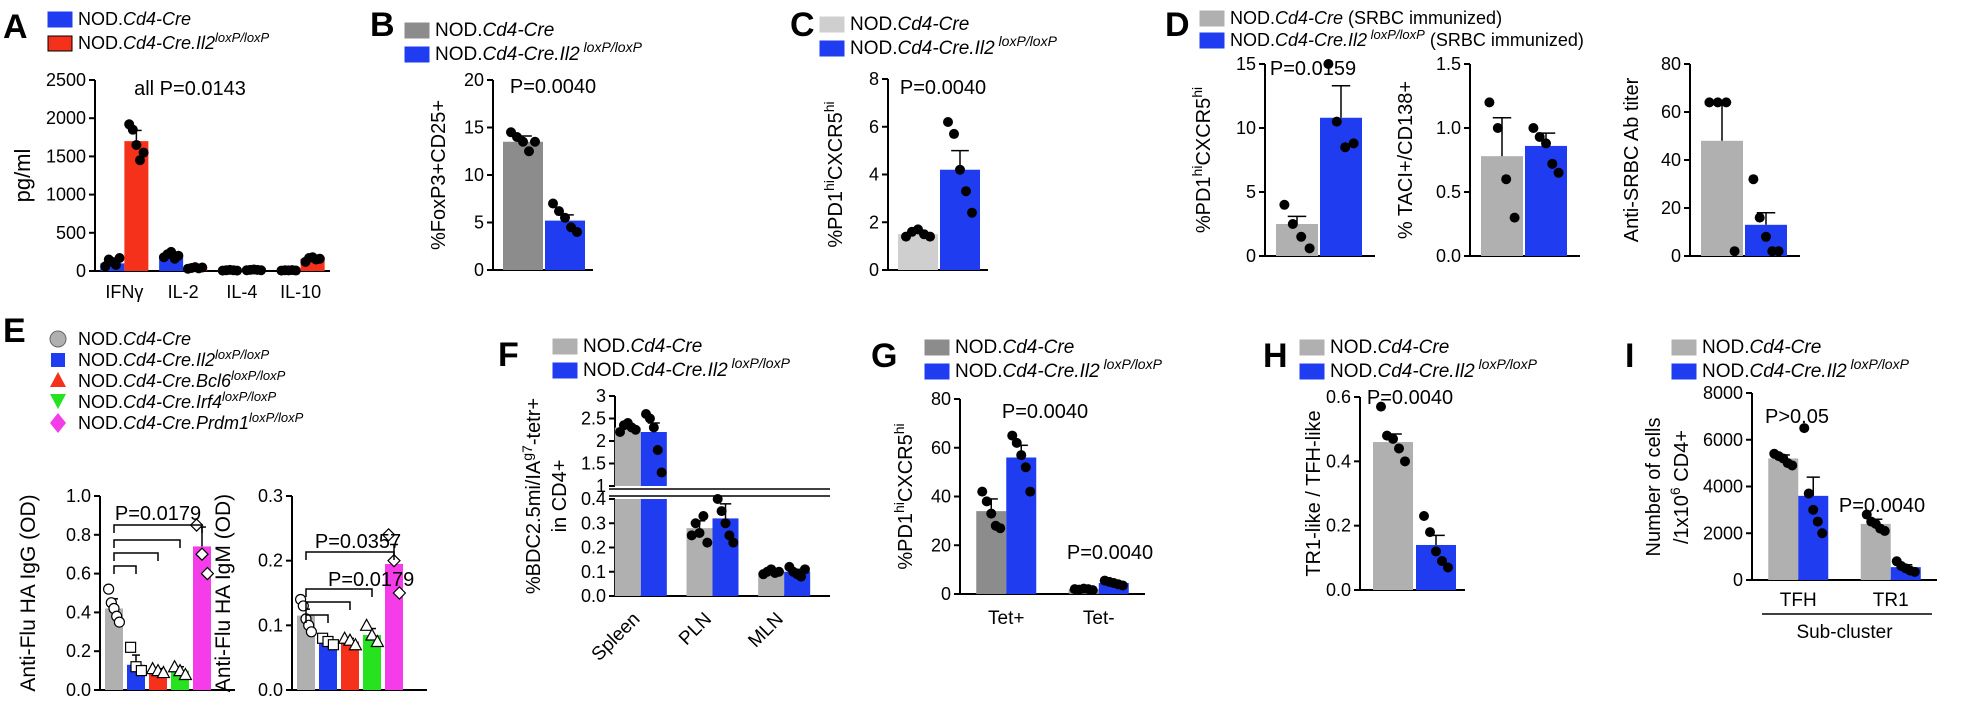 Image resolution: width=1973 pixels, height=715 pixels. I want to click on y-tick-label: 0.0, so click(78, 690).